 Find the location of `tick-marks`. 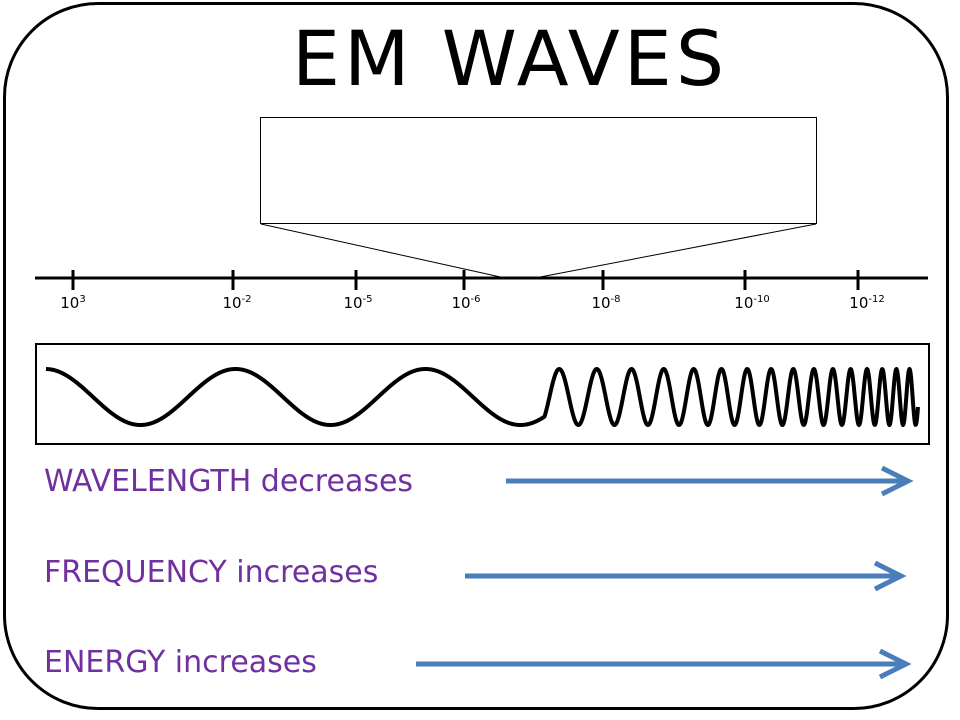

tick-marks is located at coordinates (465, 280).